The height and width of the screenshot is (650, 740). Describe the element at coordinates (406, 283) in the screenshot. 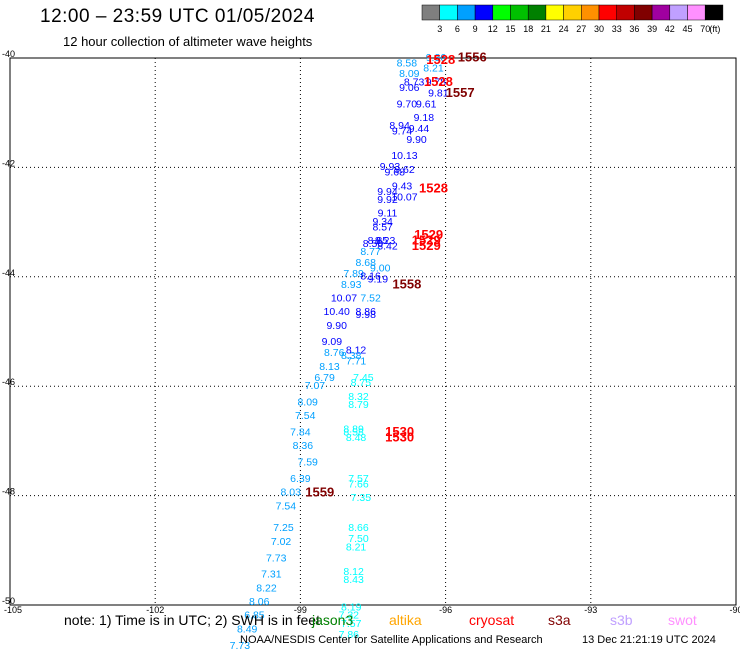

I see `pass-time-label: 1558` at that location.